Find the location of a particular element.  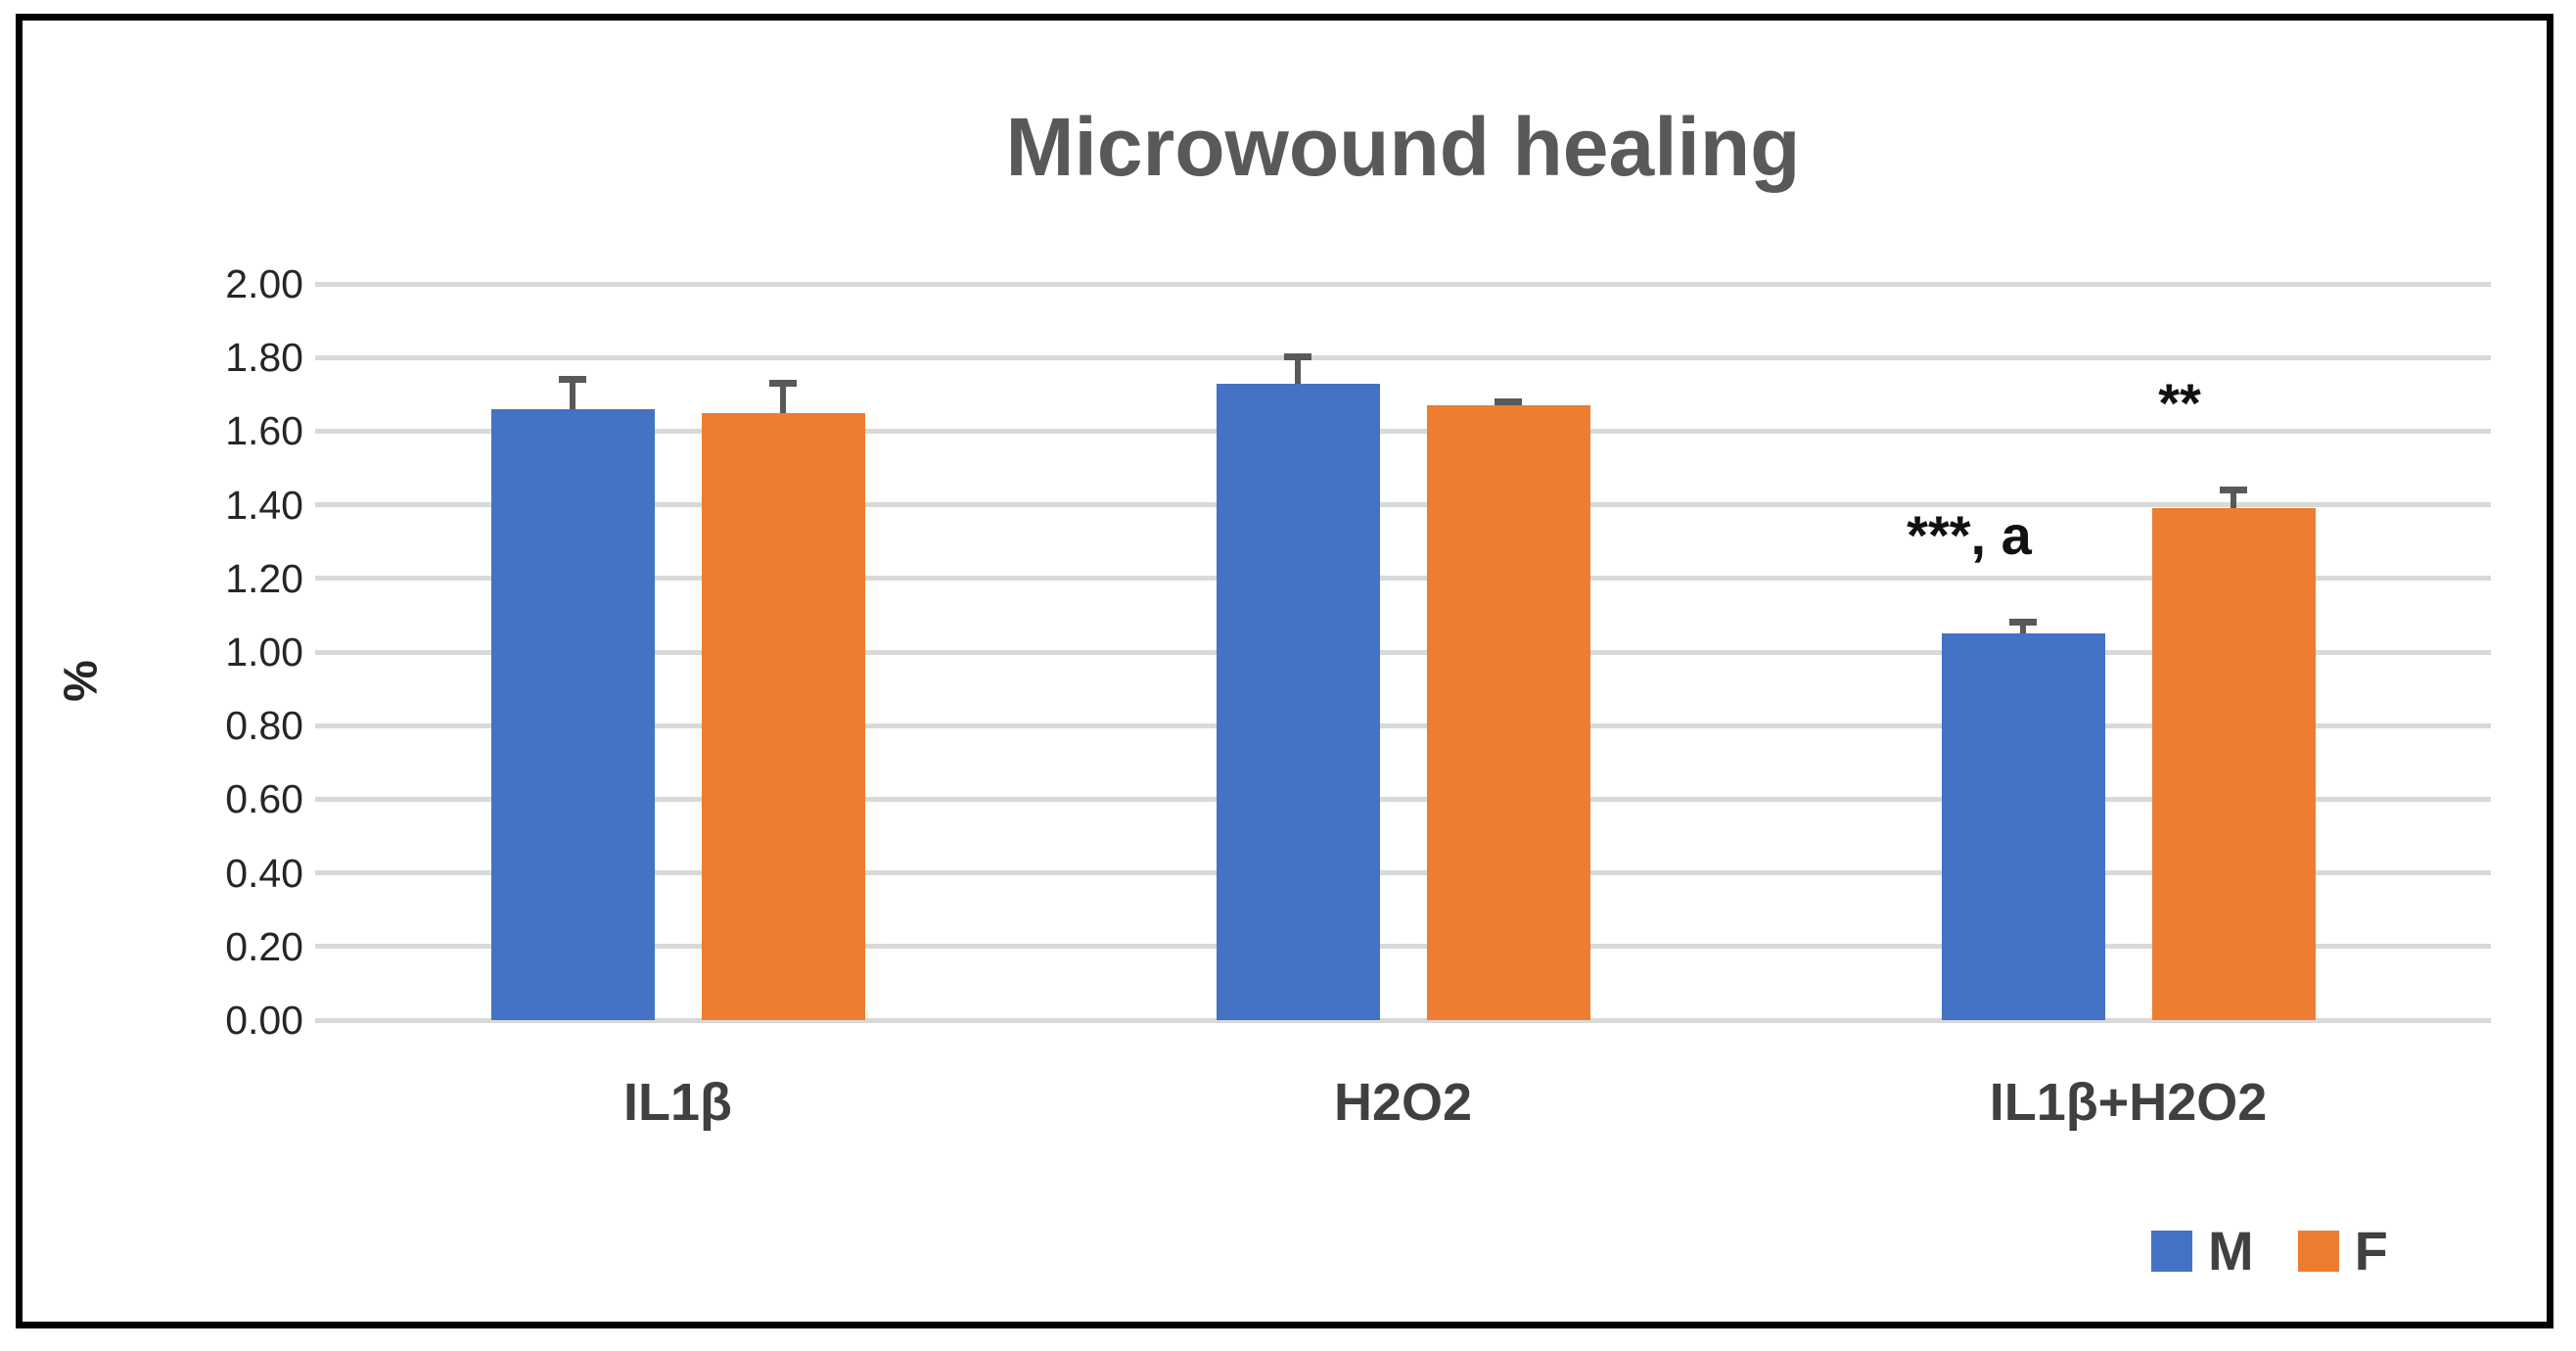

y-tick-label: 0.00 is located at coordinates (264, 1020).